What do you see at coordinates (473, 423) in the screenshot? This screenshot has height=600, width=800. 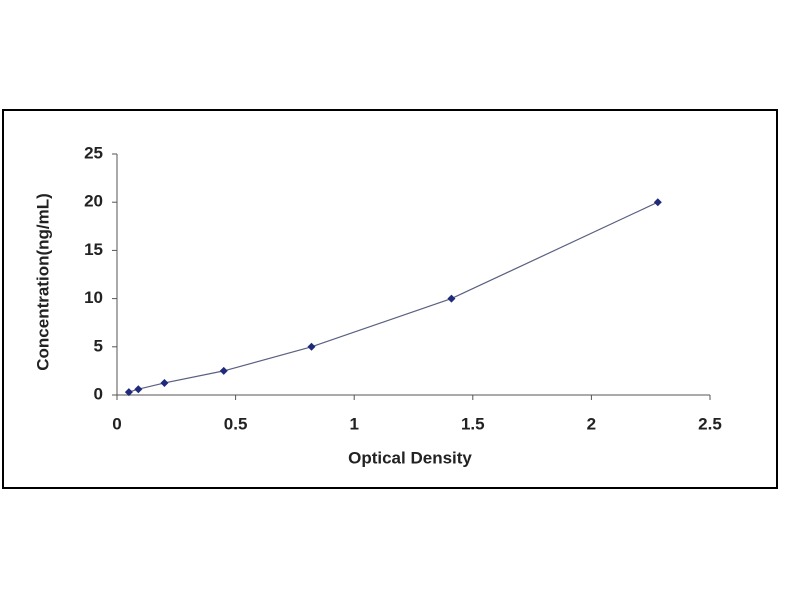 I see `x-tick-label: 1.5` at bounding box center [473, 423].